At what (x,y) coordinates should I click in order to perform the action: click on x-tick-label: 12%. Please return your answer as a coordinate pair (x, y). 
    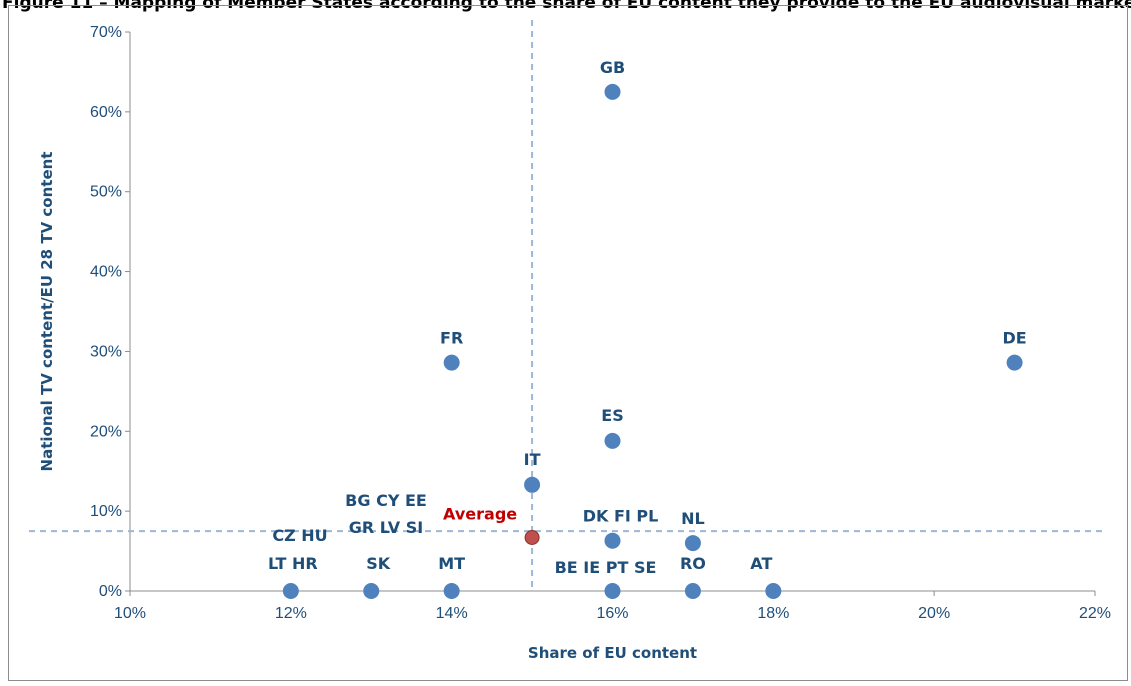
    Looking at the image, I should click on (291, 613).